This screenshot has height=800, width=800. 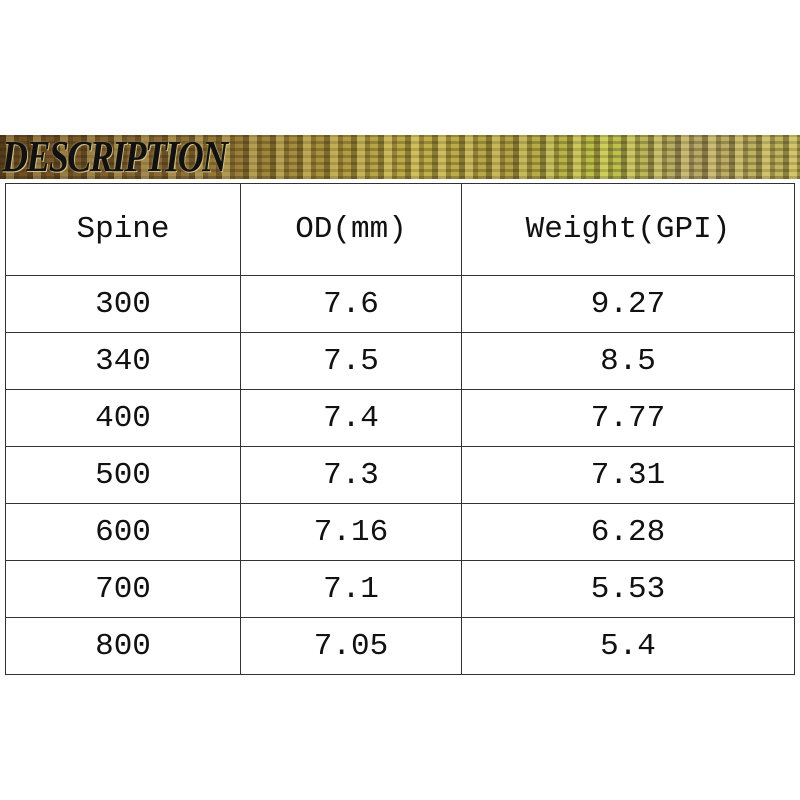 I want to click on cell-spine: 500, so click(x=123, y=475).